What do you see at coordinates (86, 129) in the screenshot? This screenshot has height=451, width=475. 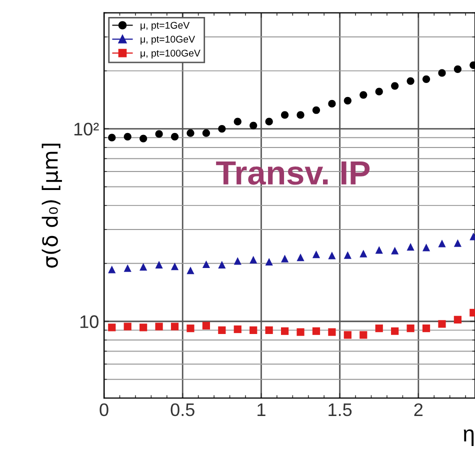 I see `y-tick-label: 10²` at bounding box center [86, 129].